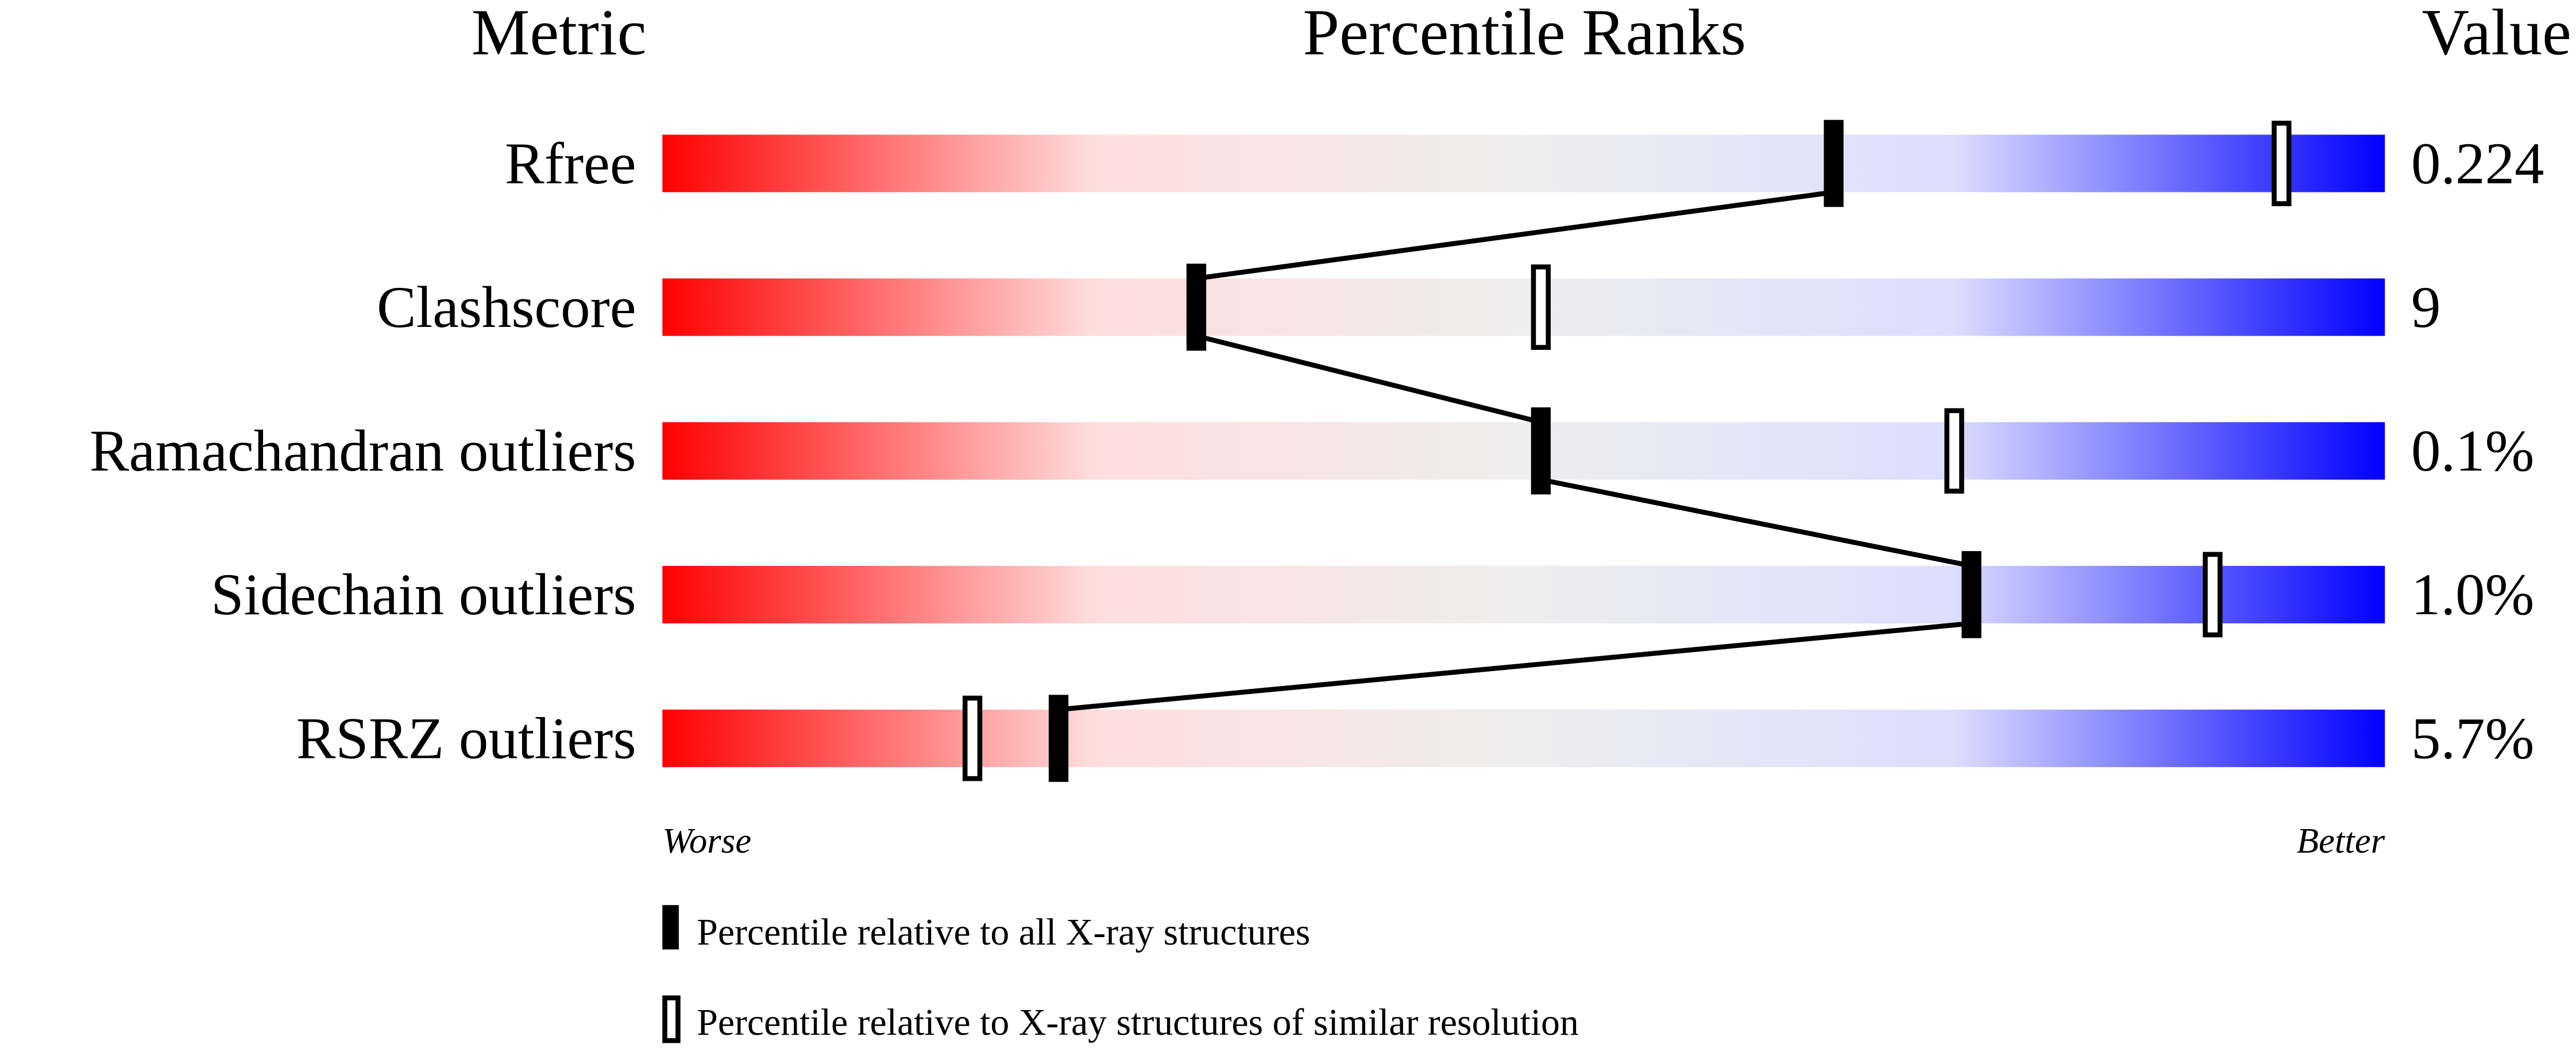 The height and width of the screenshot is (1048, 2576). I want to click on bar-ramachandran-outliers, so click(1523, 451).